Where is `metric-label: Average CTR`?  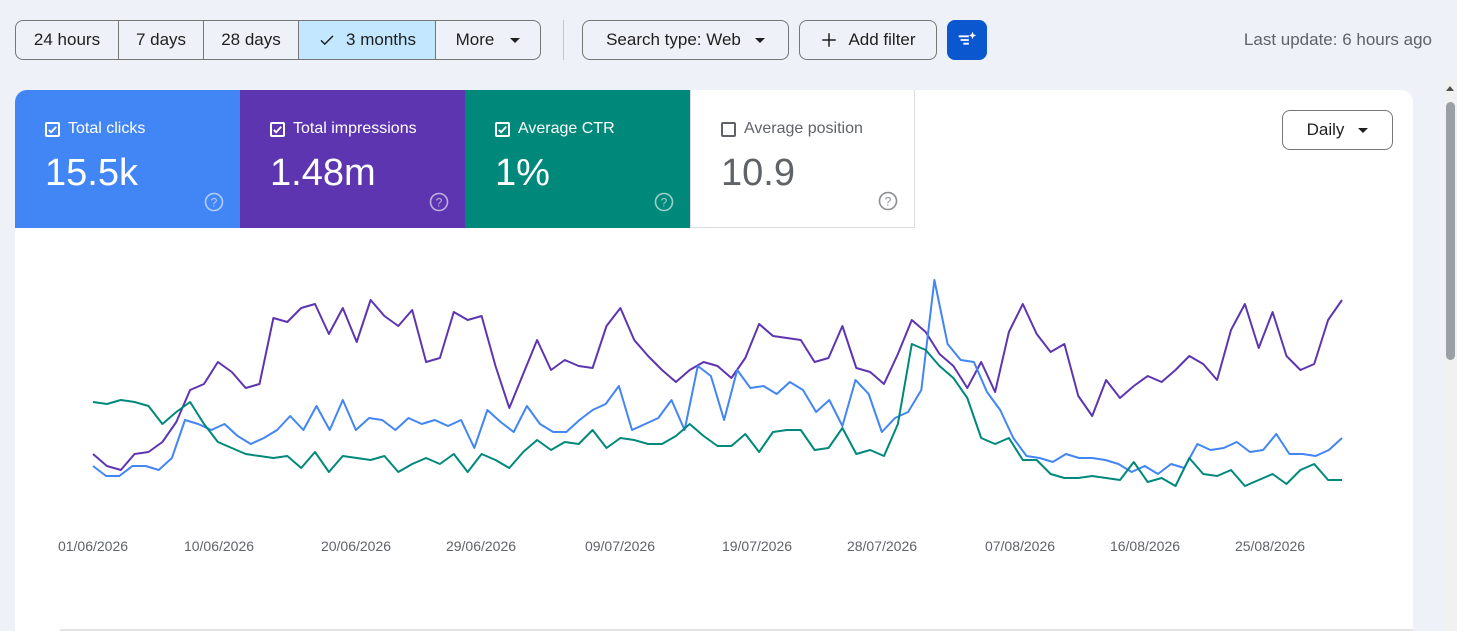
metric-label: Average CTR is located at coordinates (566, 128).